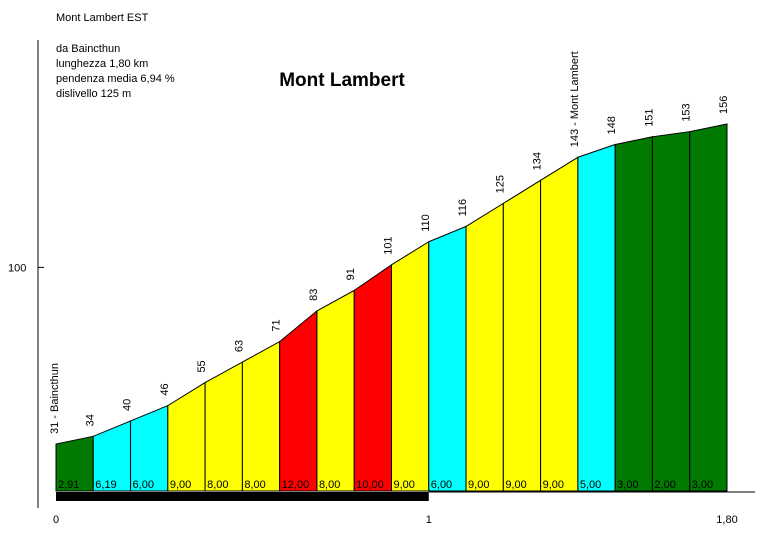 The height and width of the screenshot is (533, 771). Describe the element at coordinates (105, 485) in the screenshot. I see `gradient-label: 6,19` at that location.